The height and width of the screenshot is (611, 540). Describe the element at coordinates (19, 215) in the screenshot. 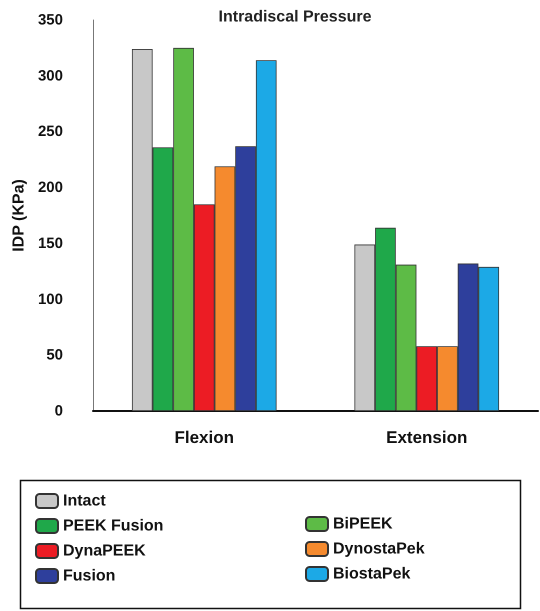

I see `y-axis-title: IDP (KPa)` at that location.